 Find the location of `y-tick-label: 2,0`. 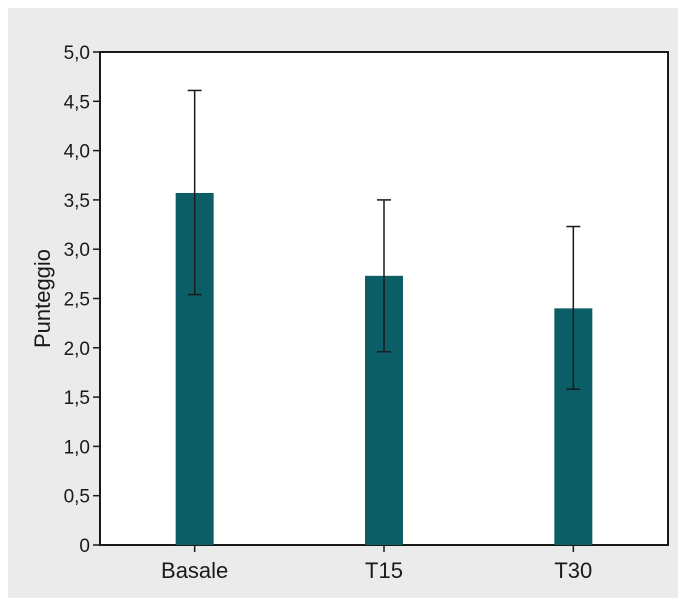

y-tick-label: 2,0 is located at coordinates (77, 349).